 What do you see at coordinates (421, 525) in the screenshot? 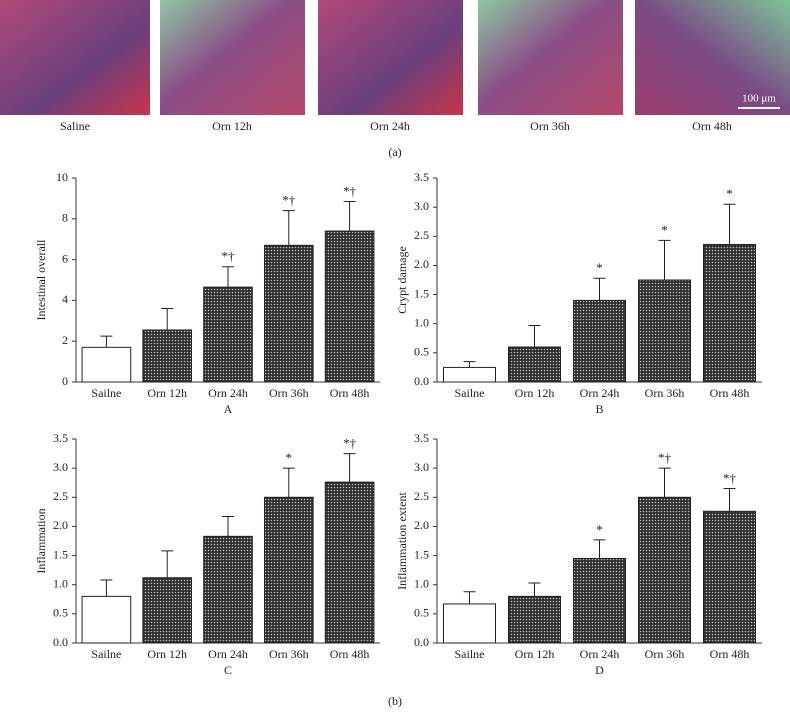
I see `y-tick-label: 2.0` at bounding box center [421, 525].